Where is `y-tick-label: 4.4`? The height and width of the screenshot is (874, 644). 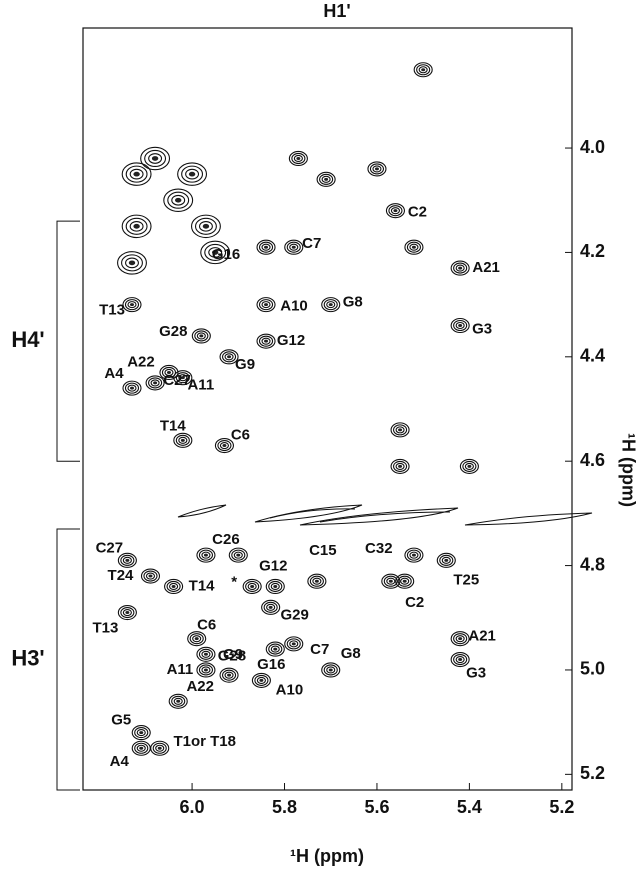
y-tick-label: 4.4 is located at coordinates (592, 356).